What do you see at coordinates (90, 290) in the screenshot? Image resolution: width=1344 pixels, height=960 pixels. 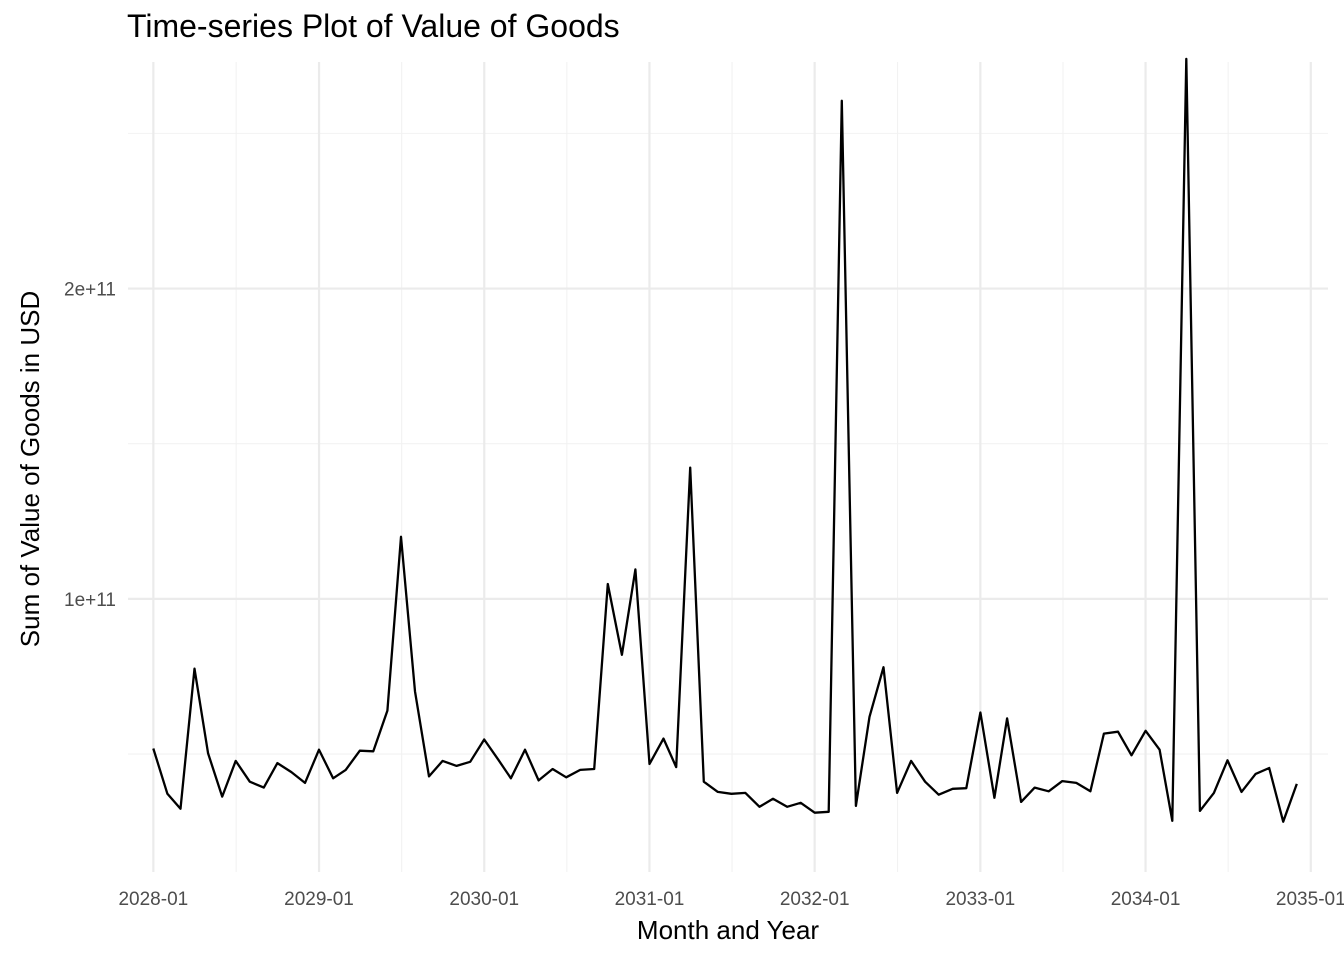 I see `y-tick-label: 2e+11` at bounding box center [90, 290].